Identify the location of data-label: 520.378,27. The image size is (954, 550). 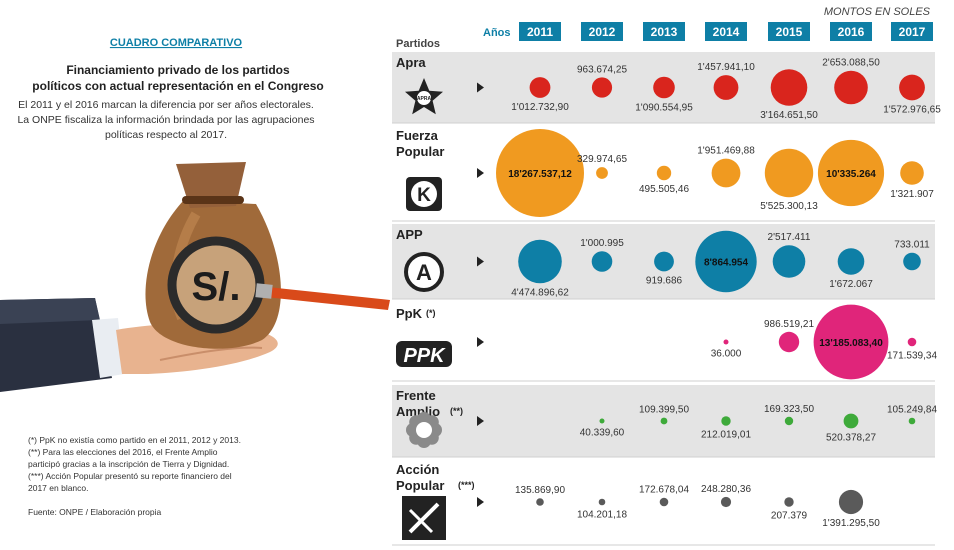
(851, 437).